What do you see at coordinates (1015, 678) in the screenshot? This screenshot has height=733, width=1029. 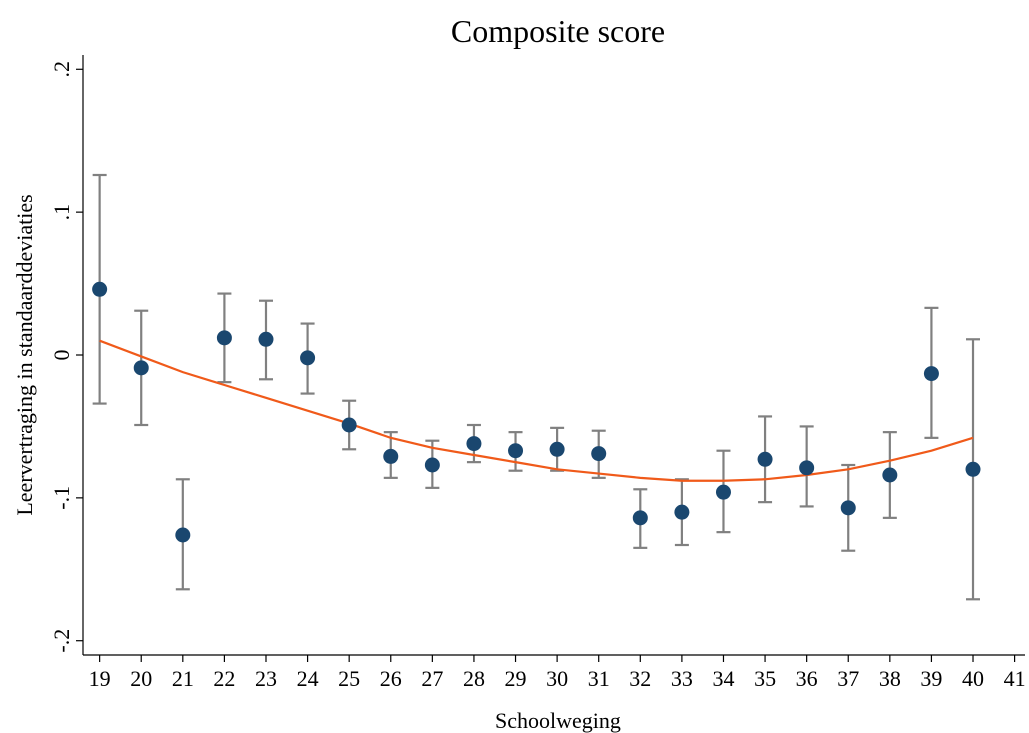 I see `x-tick-label: 41` at bounding box center [1015, 678].